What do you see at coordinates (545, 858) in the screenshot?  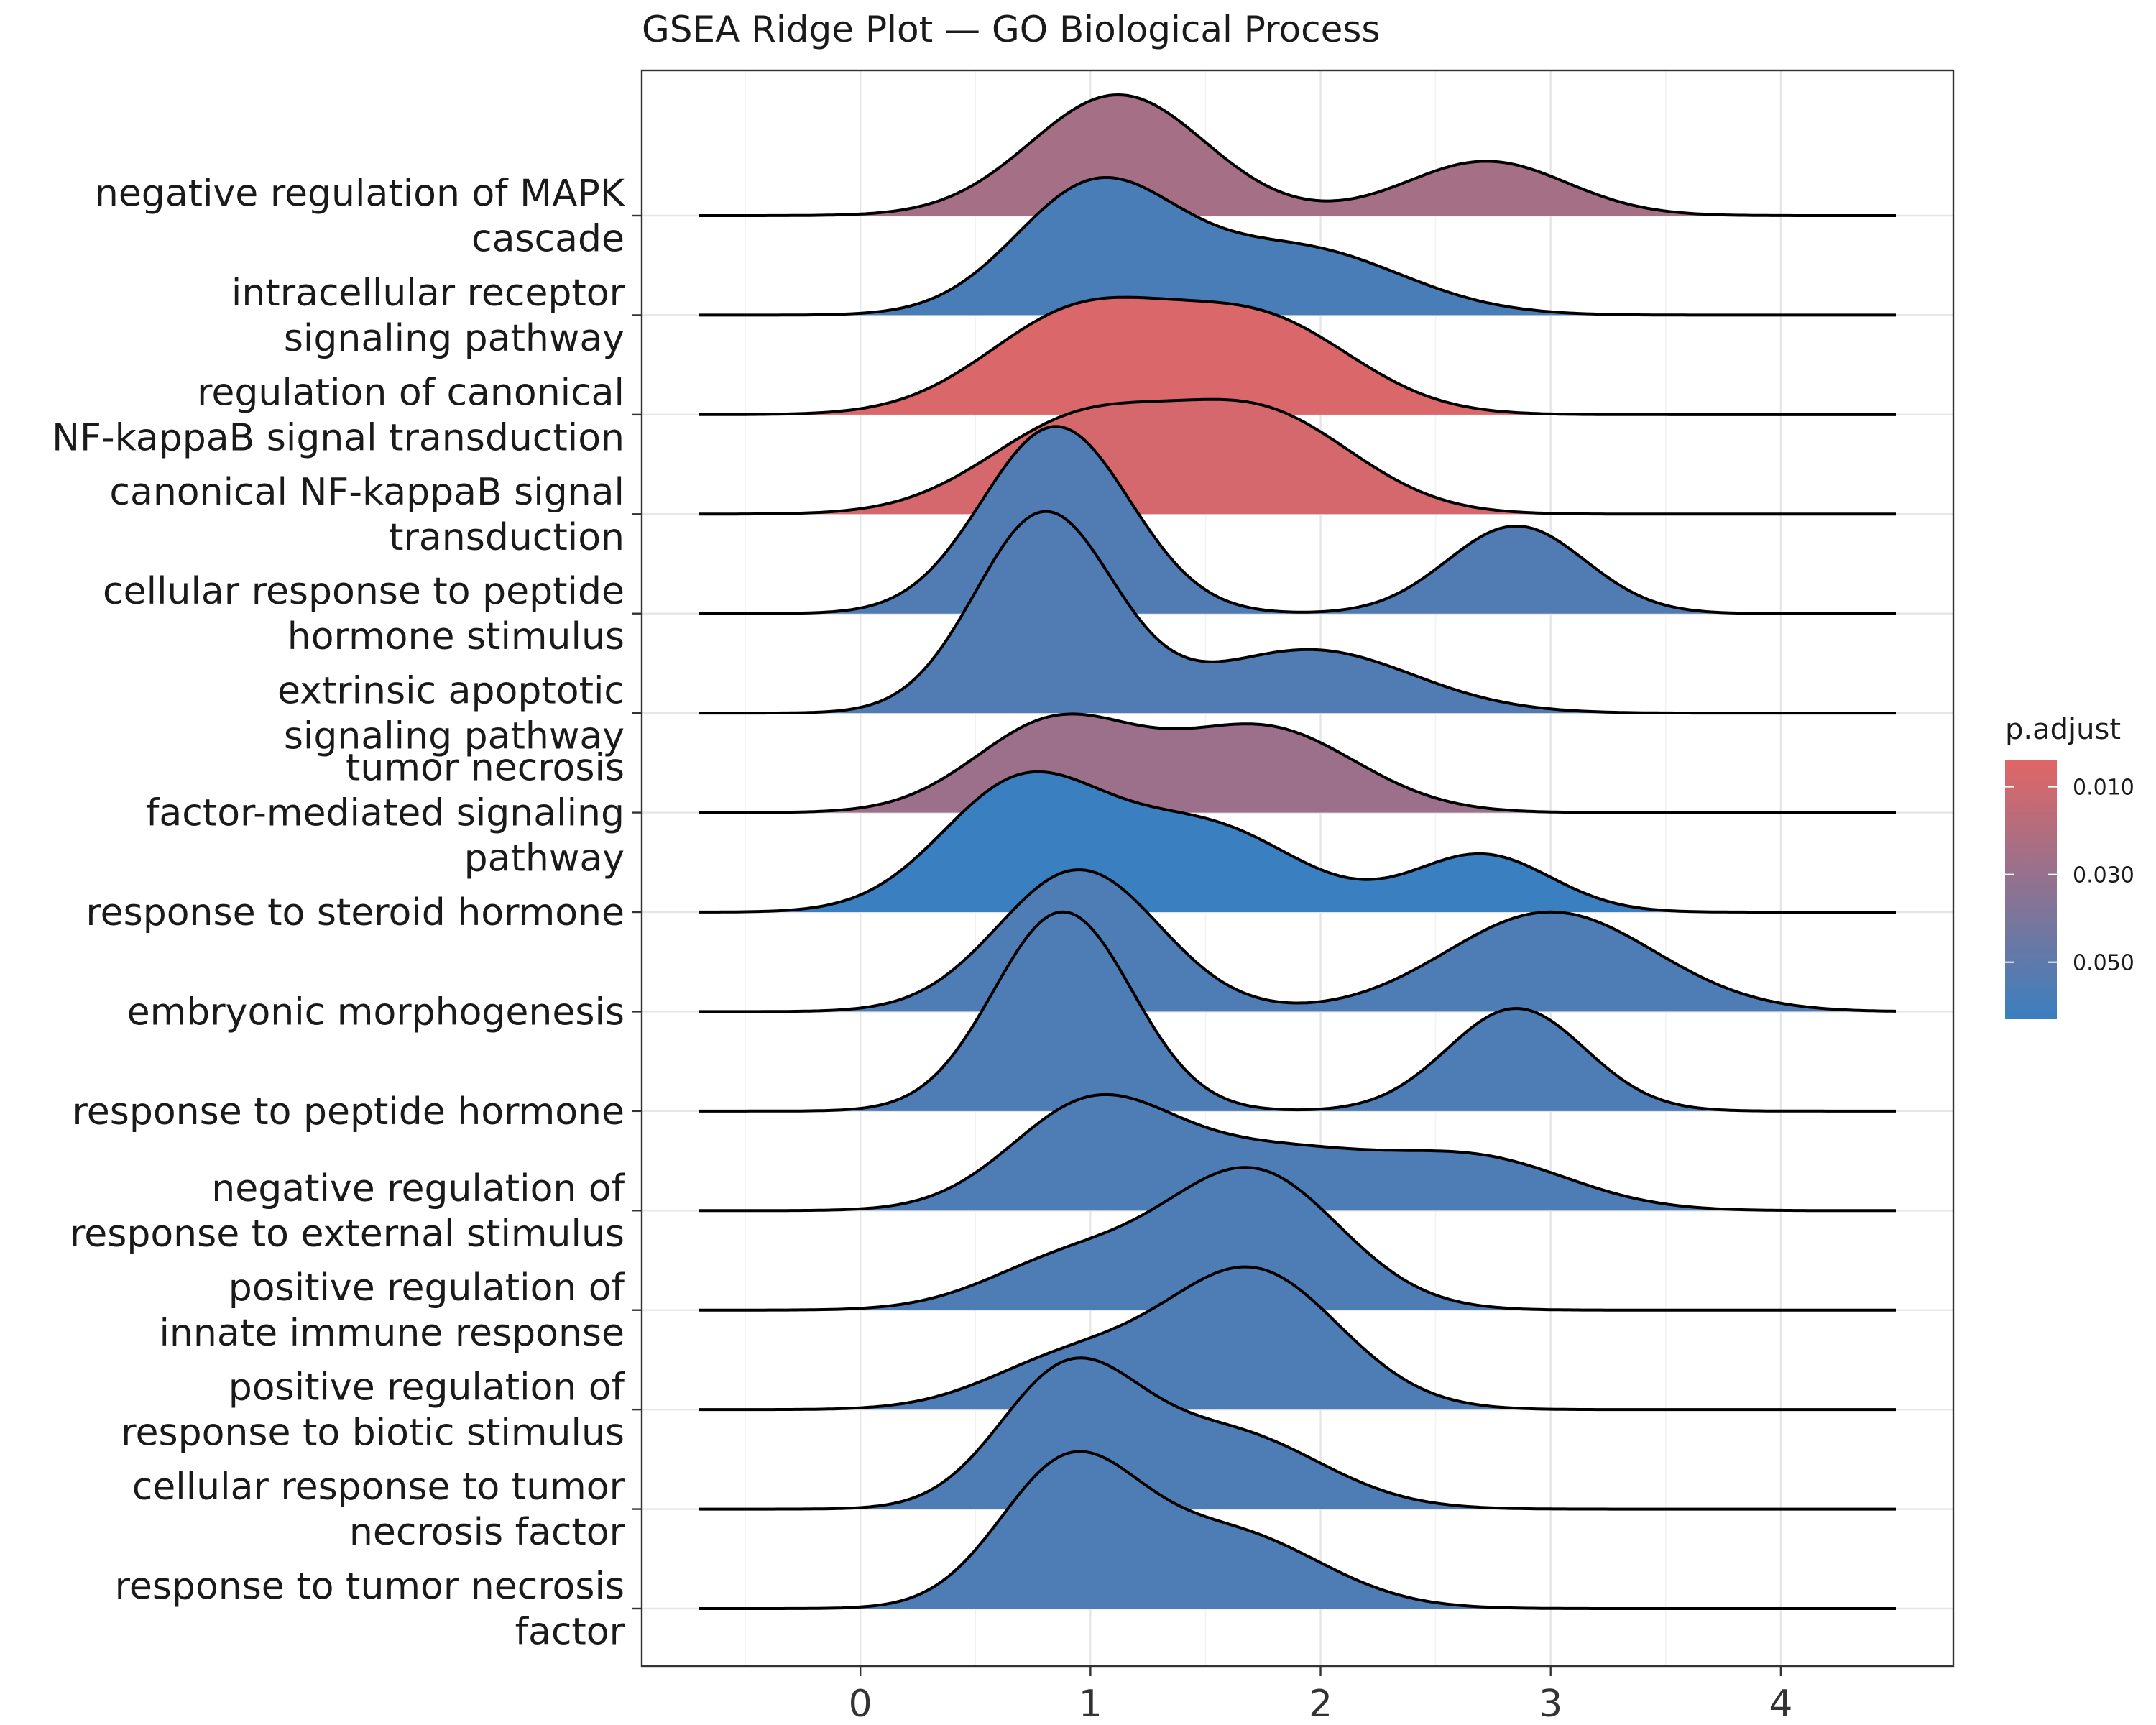 I see `y-tick-label: pathway` at bounding box center [545, 858].